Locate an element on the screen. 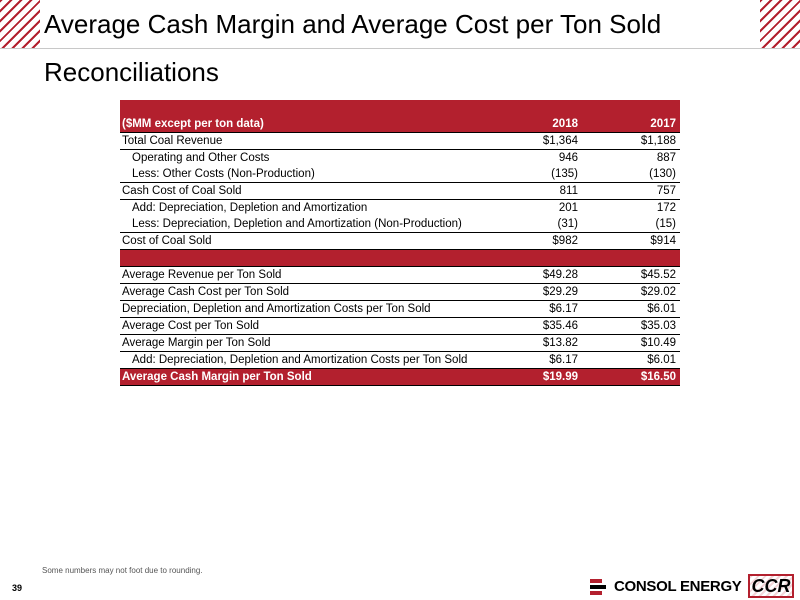 Image resolution: width=800 pixels, height=600 pixels. table-row: Operating and Other Costs 946 887 is located at coordinates (400, 157).